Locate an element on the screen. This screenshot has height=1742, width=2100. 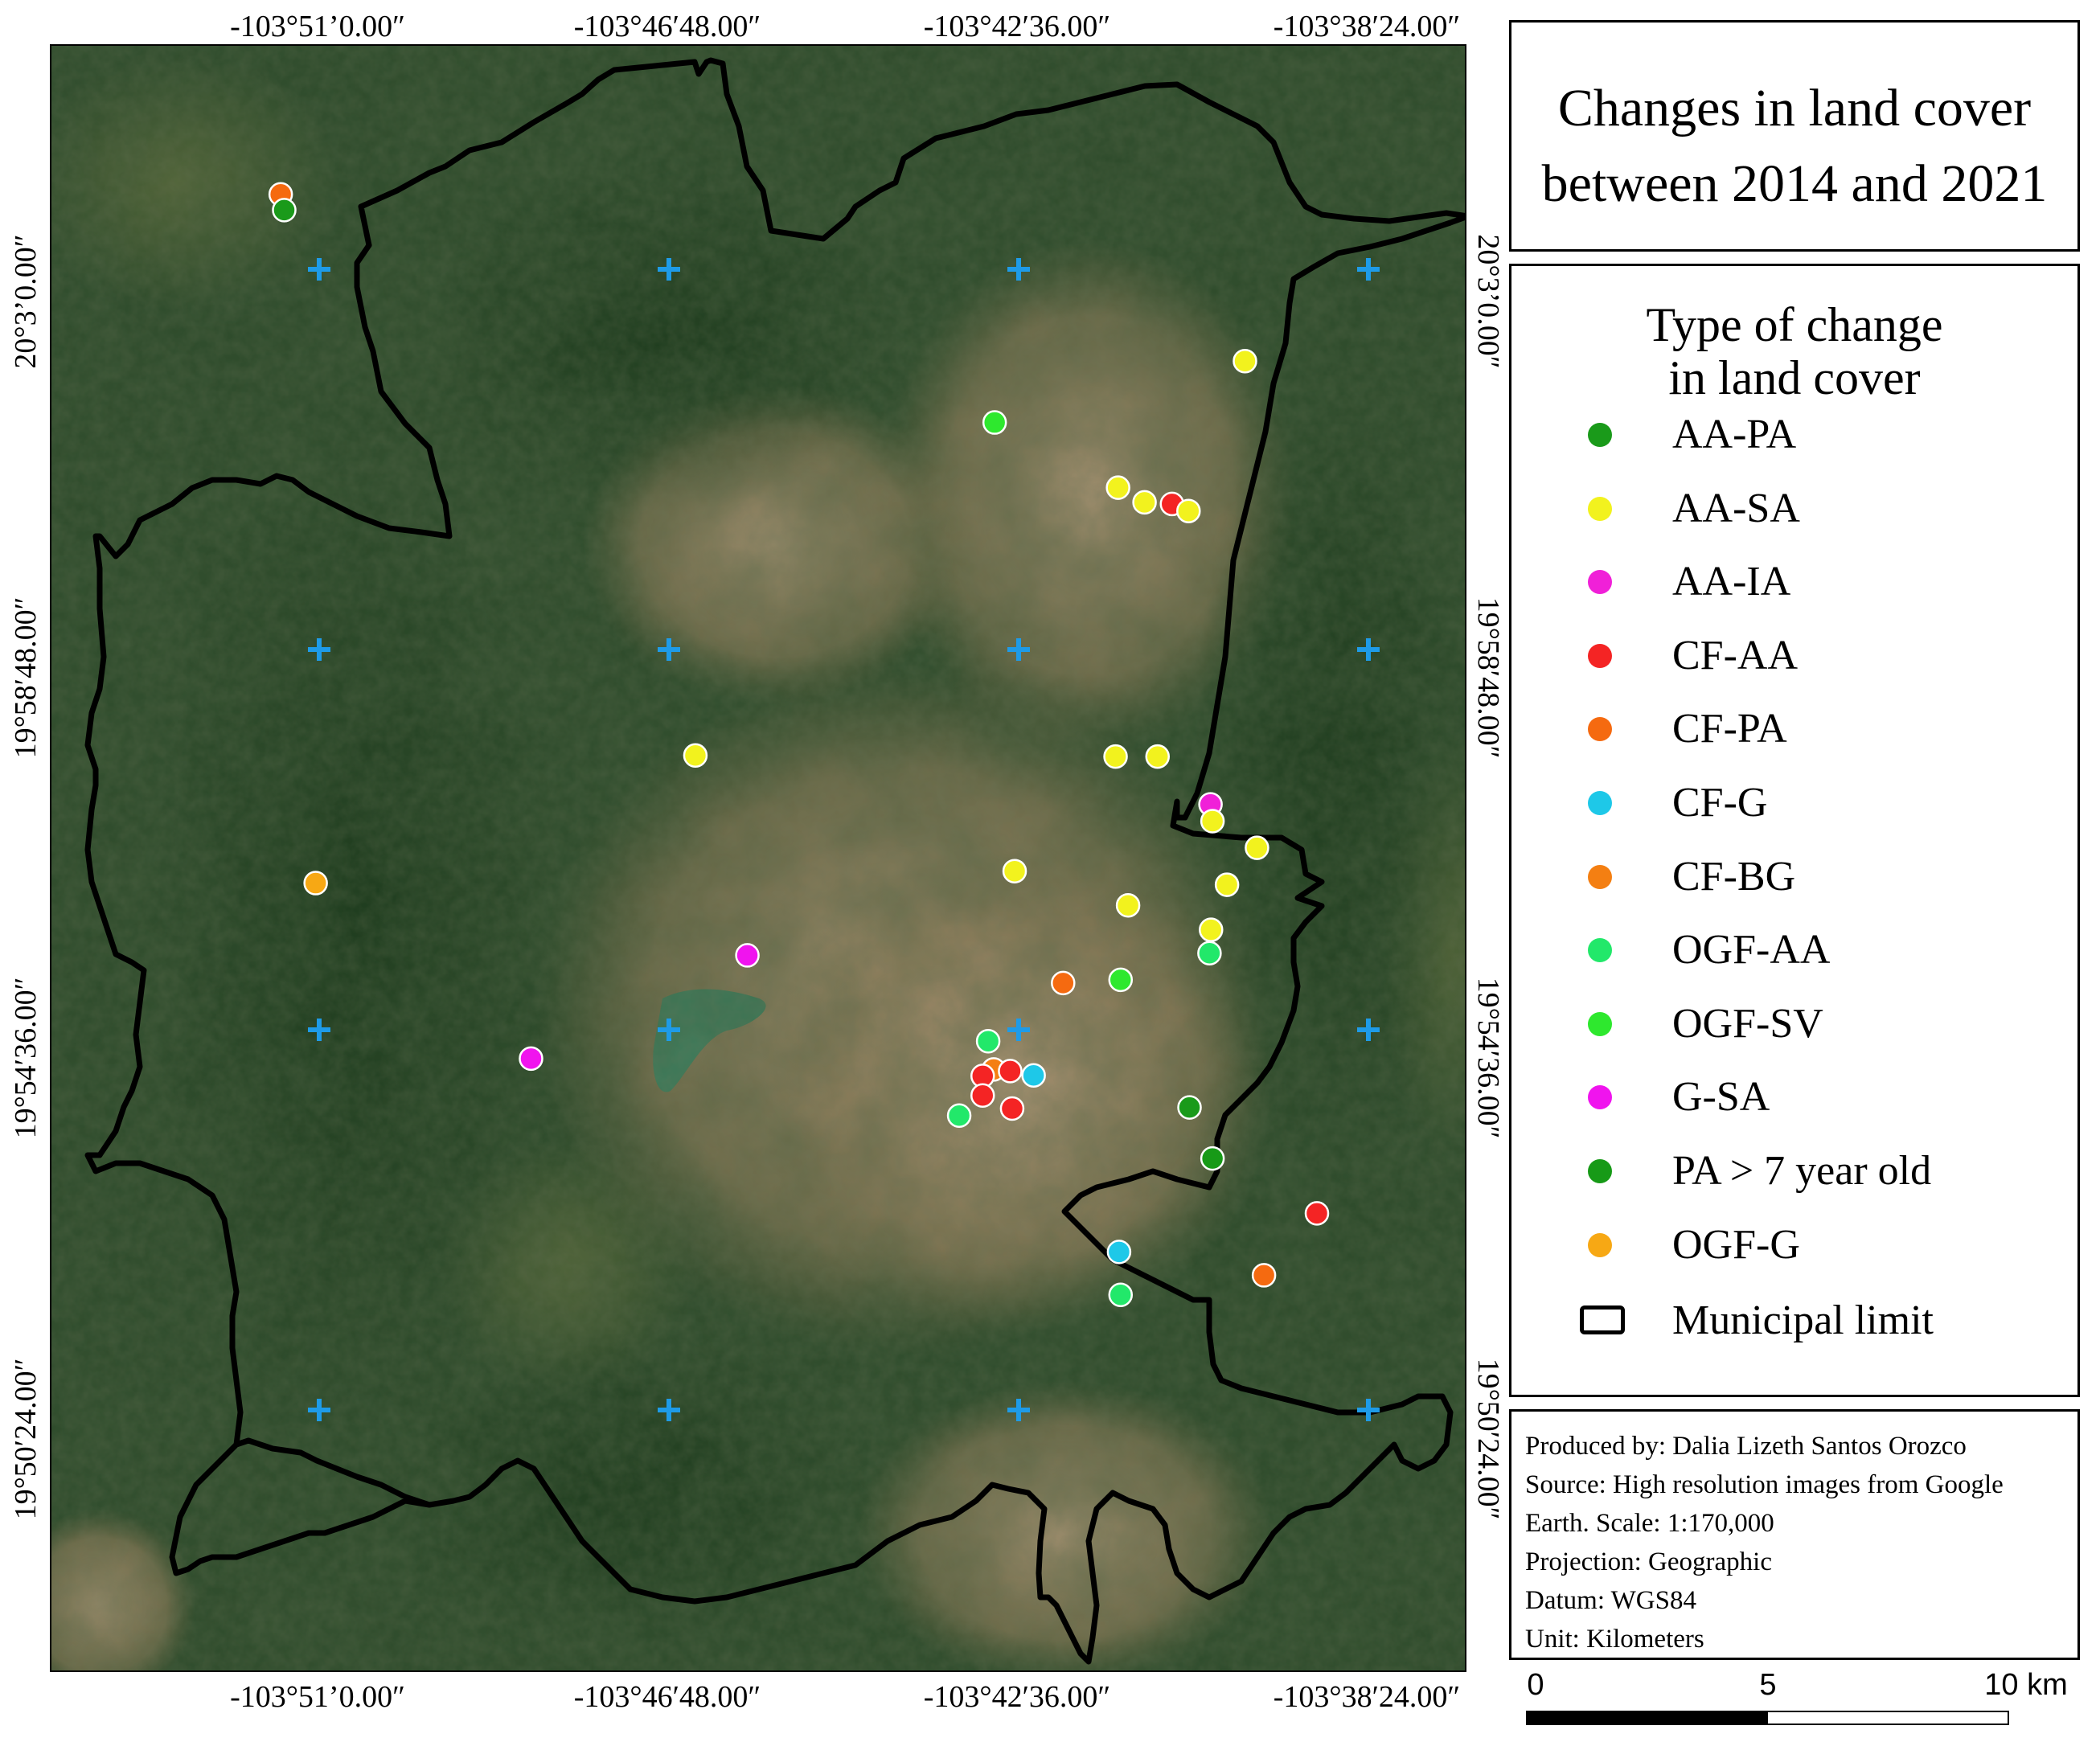
legend-item: AA-PA is located at coordinates (1794, 435).